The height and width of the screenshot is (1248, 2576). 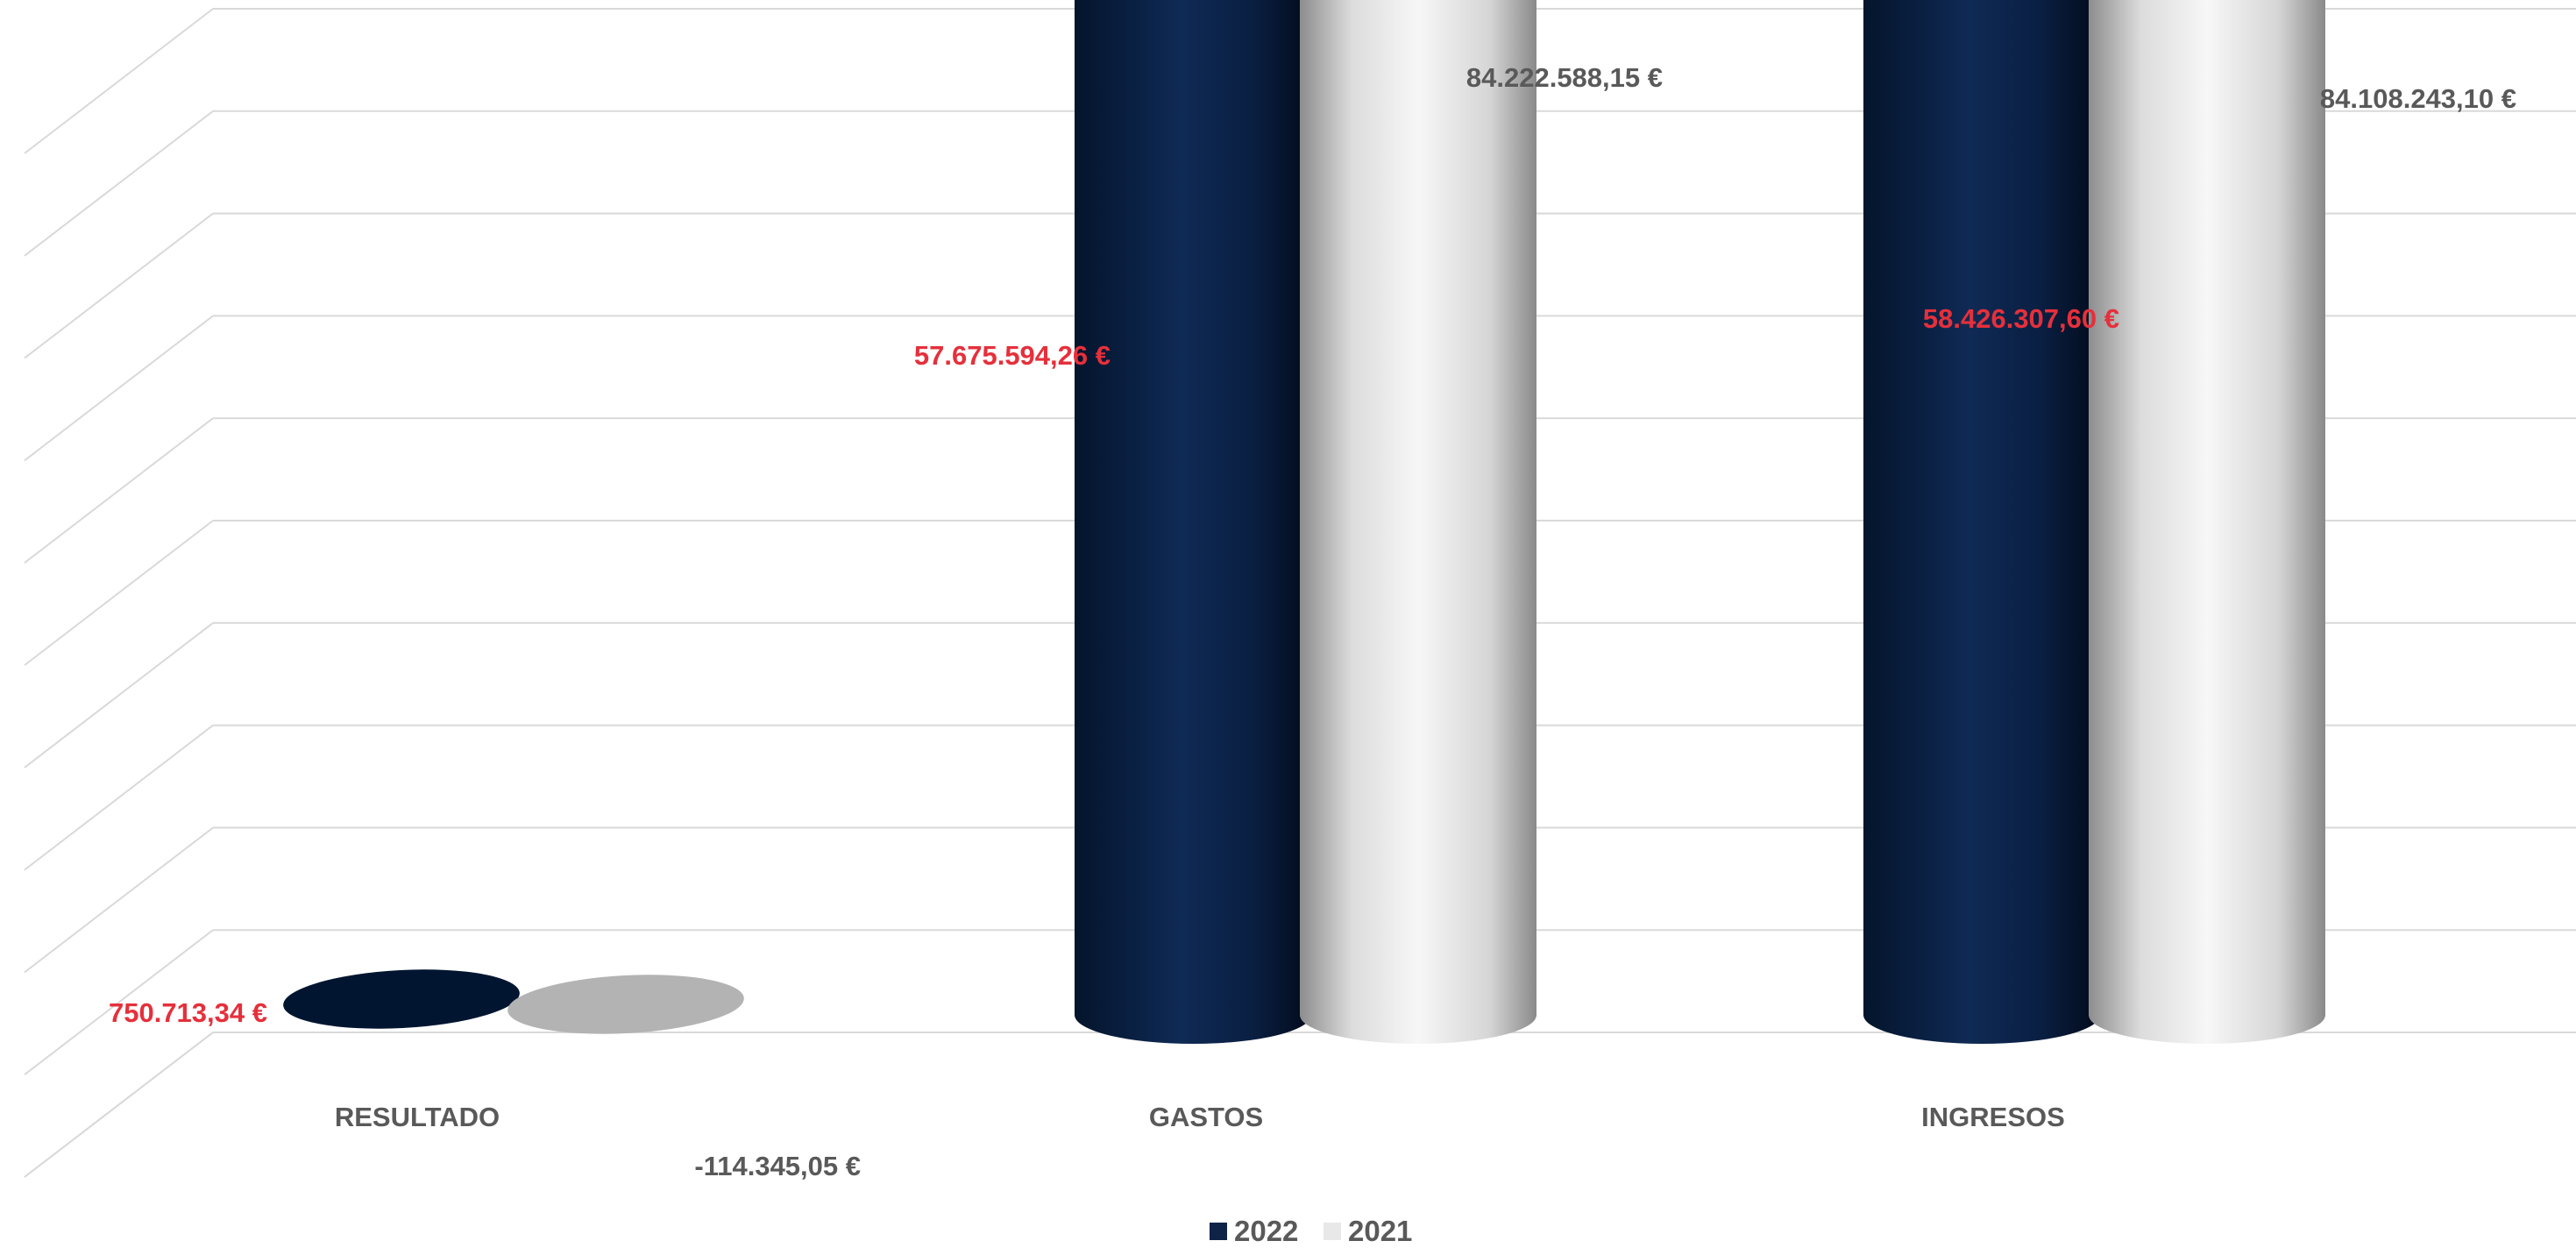 What do you see at coordinates (1993, 1117) in the screenshot?
I see `category-label: INGRESOS` at bounding box center [1993, 1117].